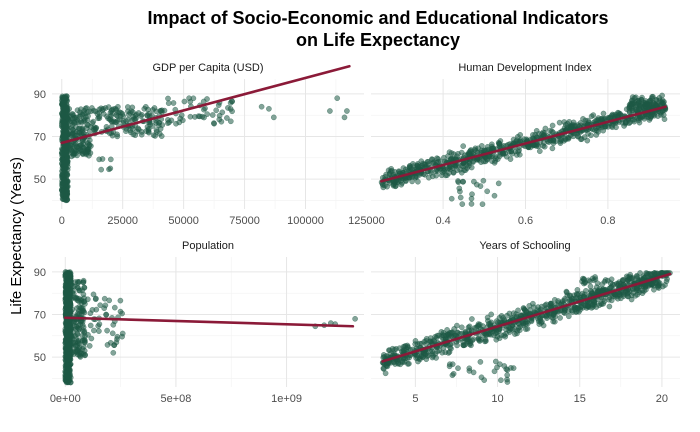  Describe the element at coordinates (40, 180) in the screenshot. I see `y-tick-label: 50` at that location.